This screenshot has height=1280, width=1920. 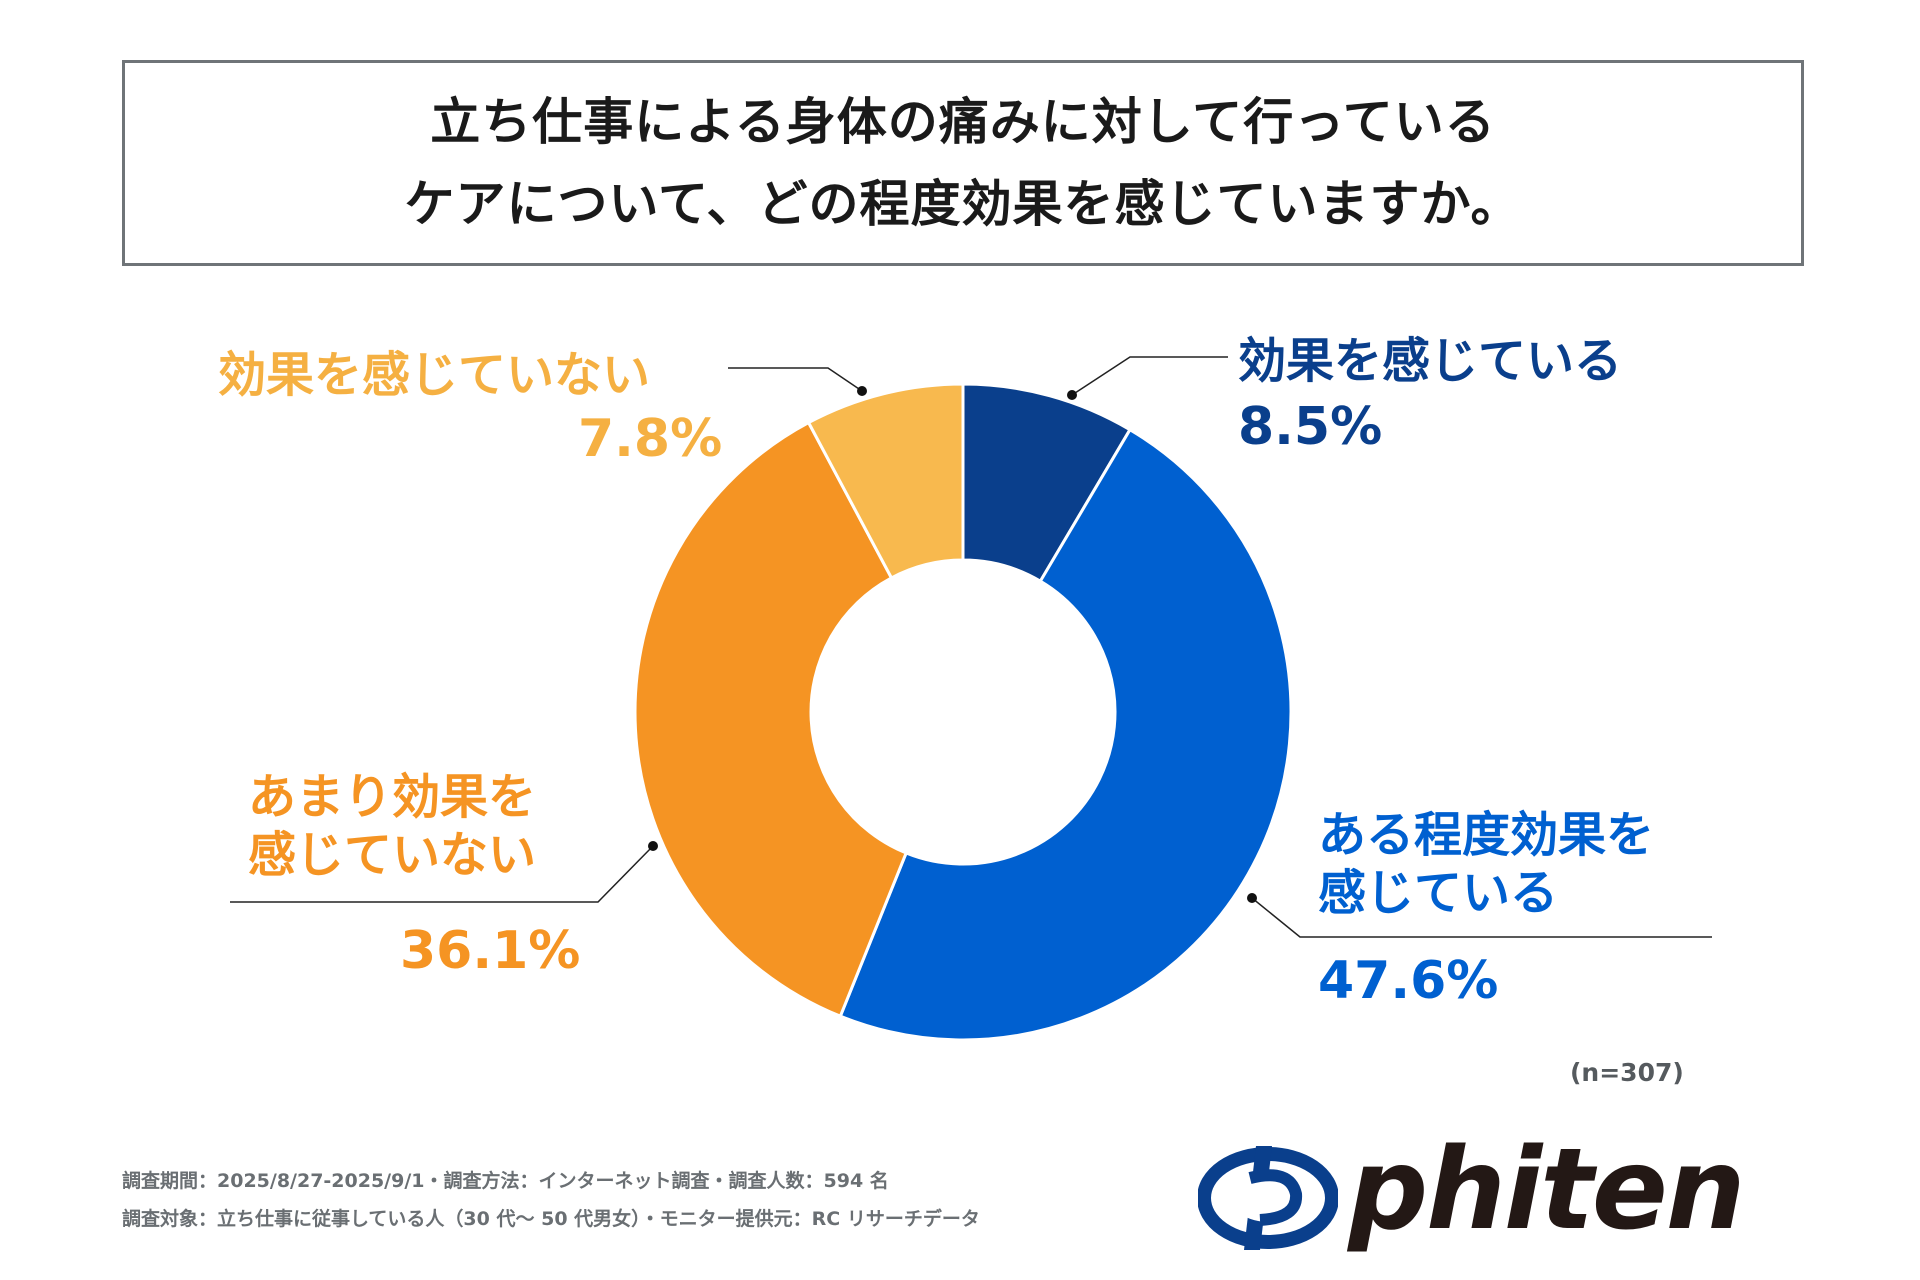 I want to click on label-somewhat-effective-category-1: ある程度効果を, so click(x=1486, y=835).